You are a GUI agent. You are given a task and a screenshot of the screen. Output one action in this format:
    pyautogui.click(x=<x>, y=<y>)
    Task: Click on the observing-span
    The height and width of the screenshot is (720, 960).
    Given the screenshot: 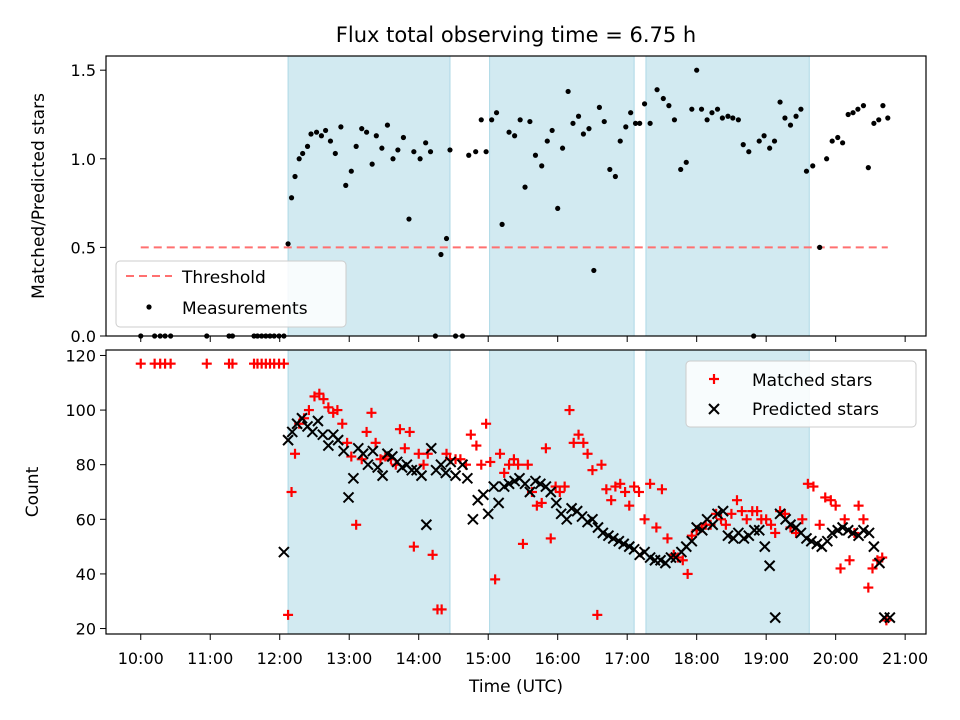 What is the action you would take?
    pyautogui.click(x=369, y=492)
    